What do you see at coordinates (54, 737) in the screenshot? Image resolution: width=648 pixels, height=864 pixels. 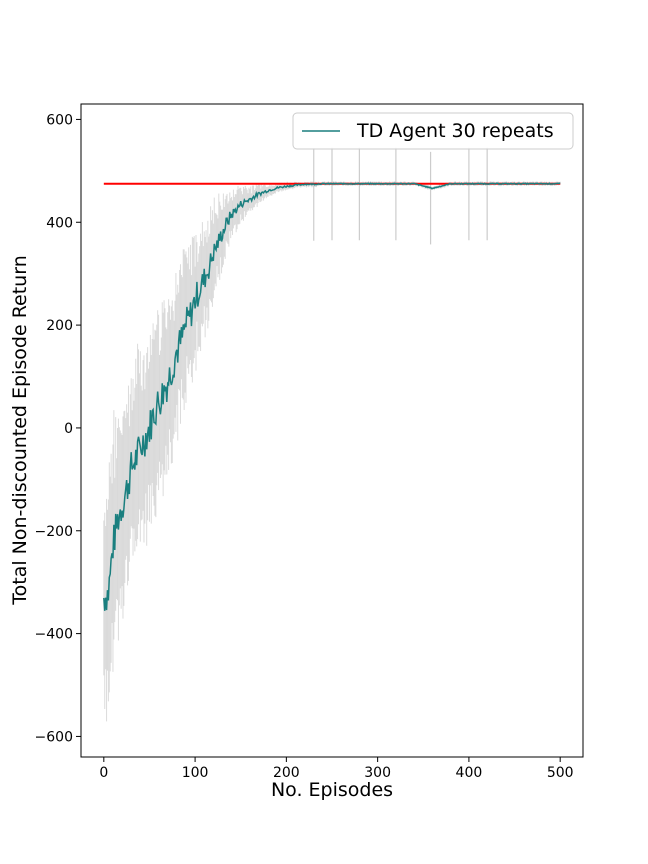 I see `y-tick-label: −600` at bounding box center [54, 737].